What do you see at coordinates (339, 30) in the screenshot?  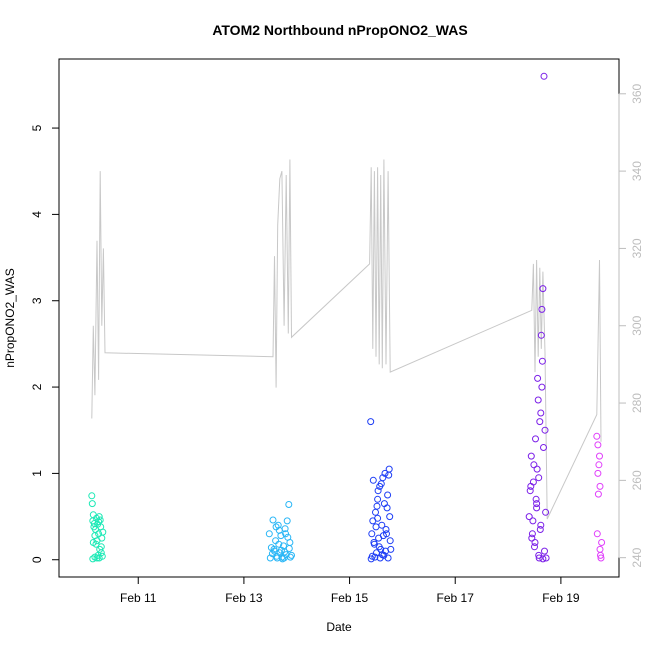 I see `chart-title: ATOM2 Northbound nPropONO2_WAS` at bounding box center [339, 30].